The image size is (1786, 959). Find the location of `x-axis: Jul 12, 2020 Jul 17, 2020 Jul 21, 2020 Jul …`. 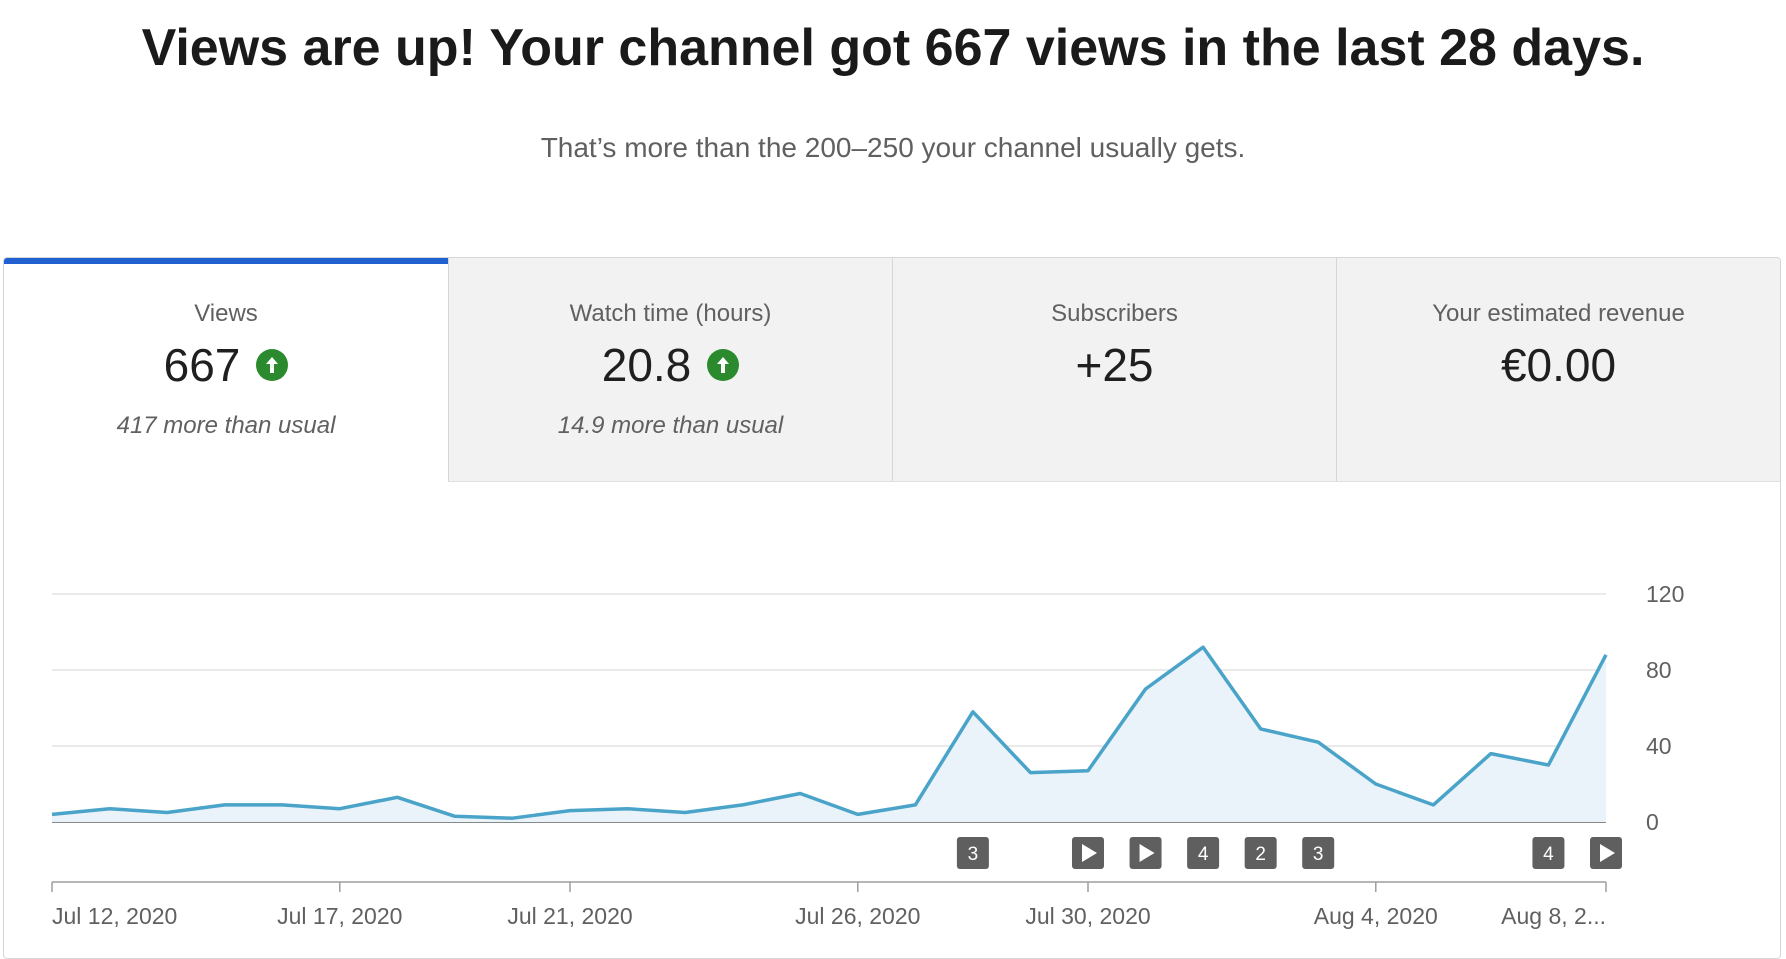

x-axis: Jul 12, 2020 Jul 17, 2020 Jul 21, 2020 Jul … is located at coordinates (829, 905).